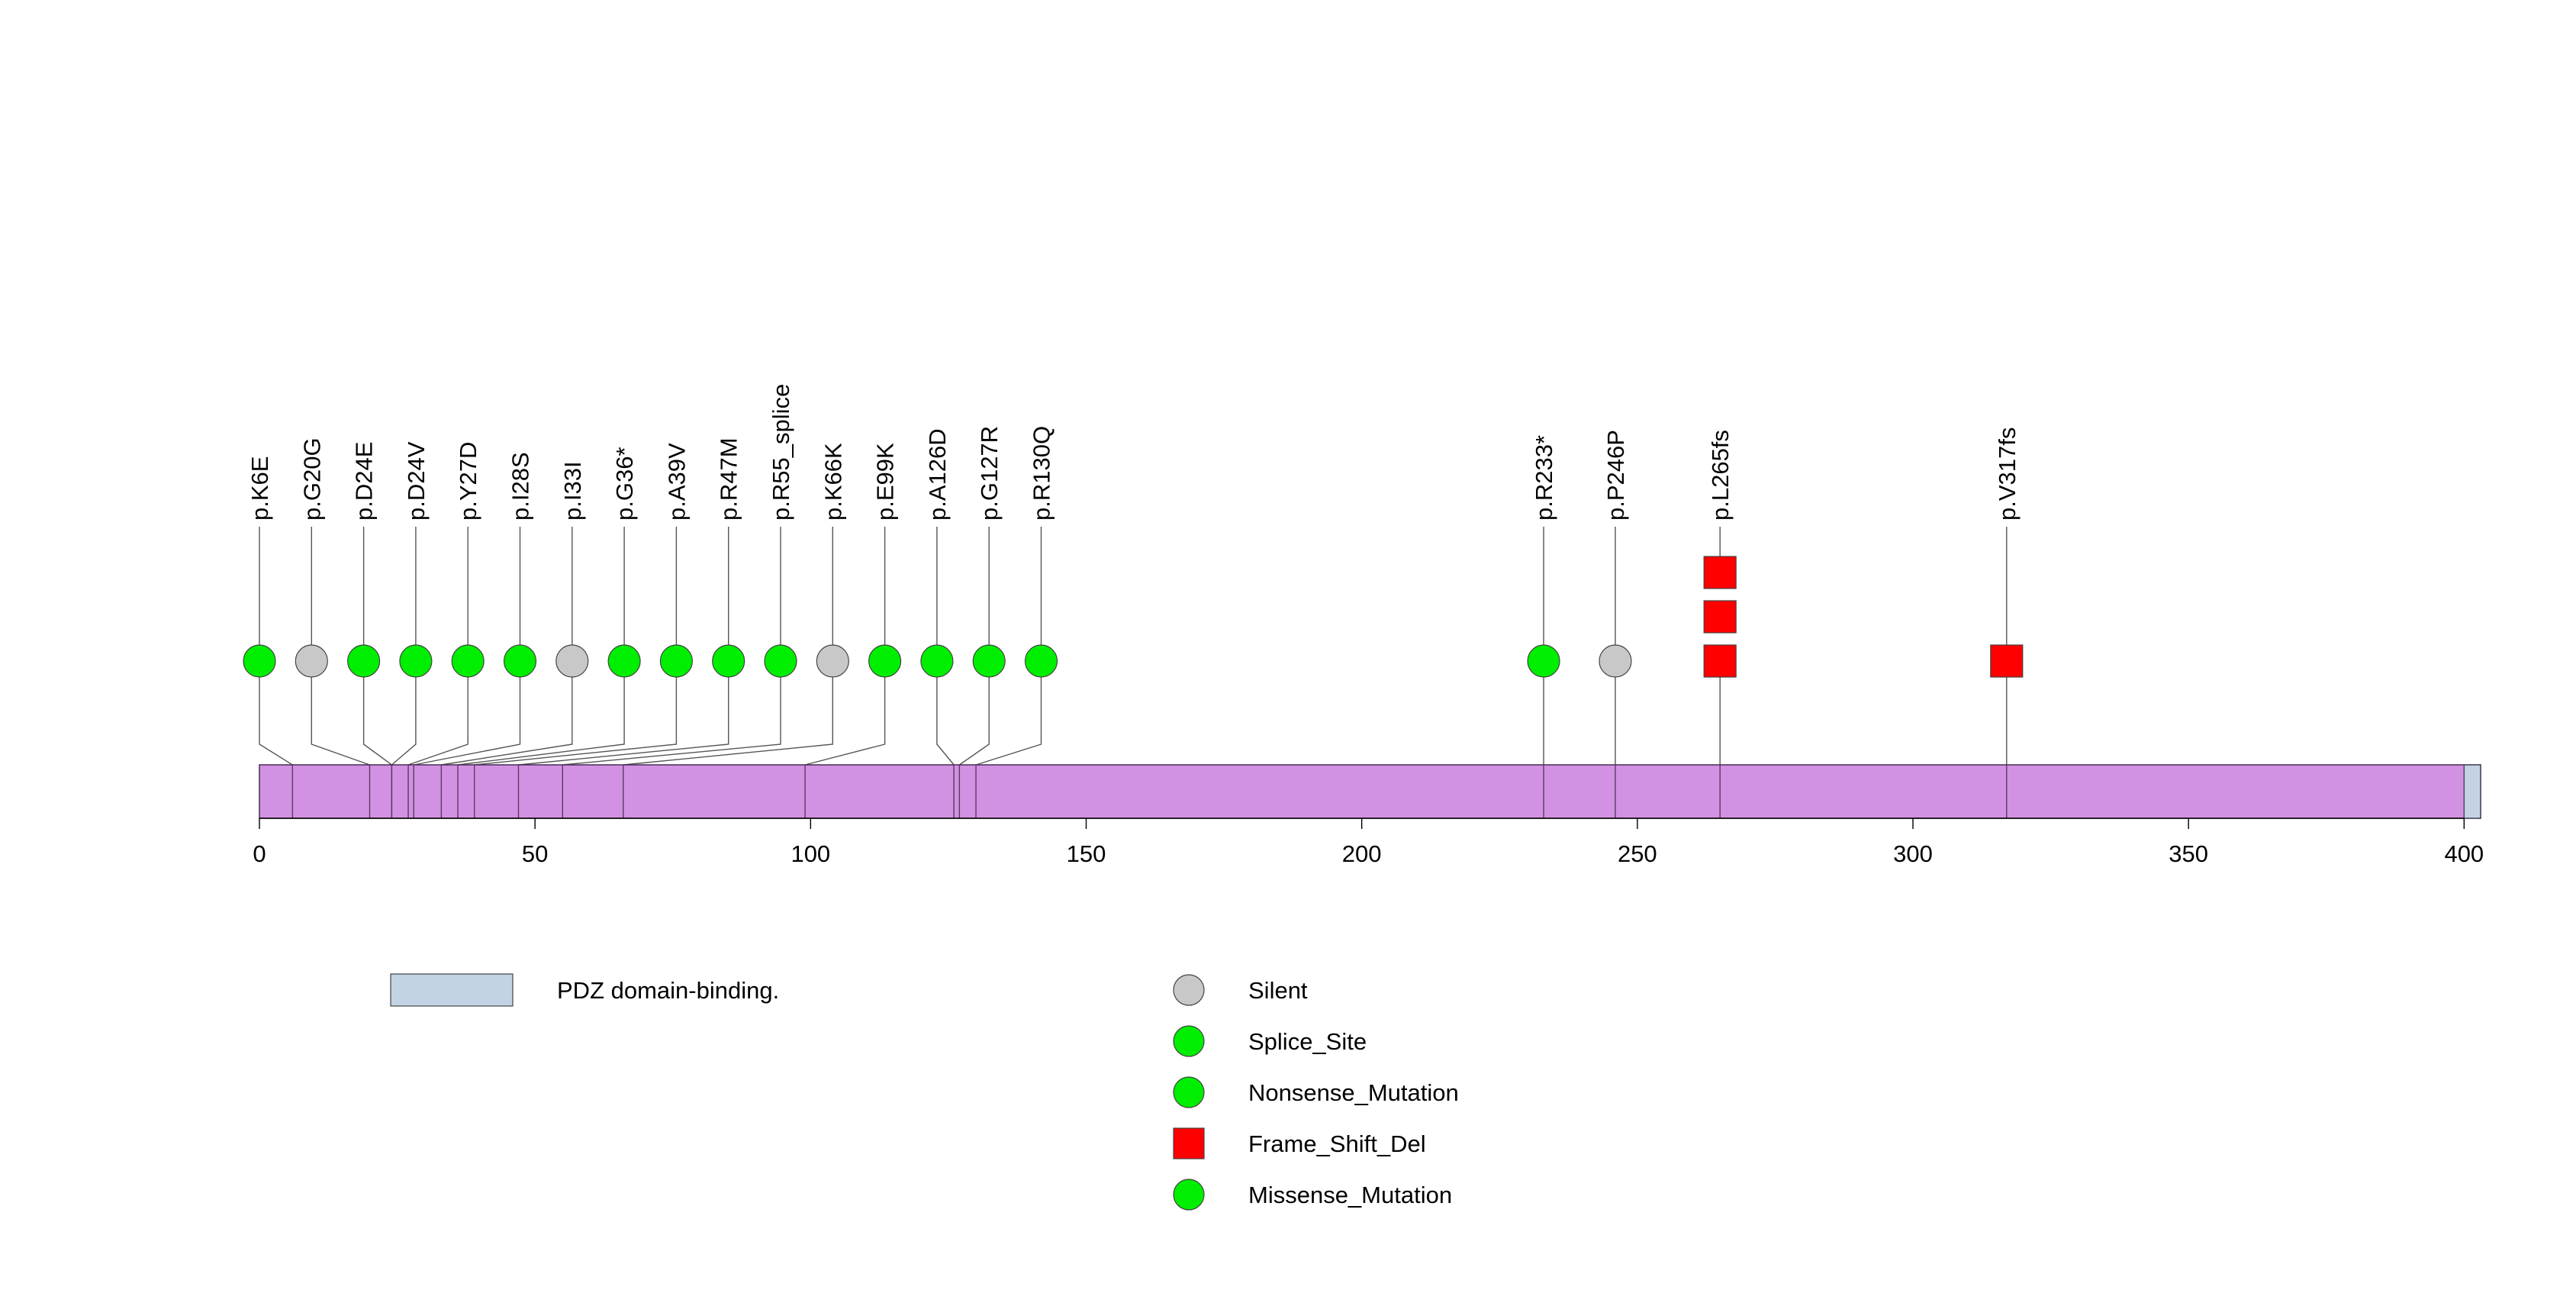 The width and height of the screenshot is (2576, 1290). Describe the element at coordinates (832, 482) in the screenshot. I see `label-p-k66k: p.K66K` at that location.